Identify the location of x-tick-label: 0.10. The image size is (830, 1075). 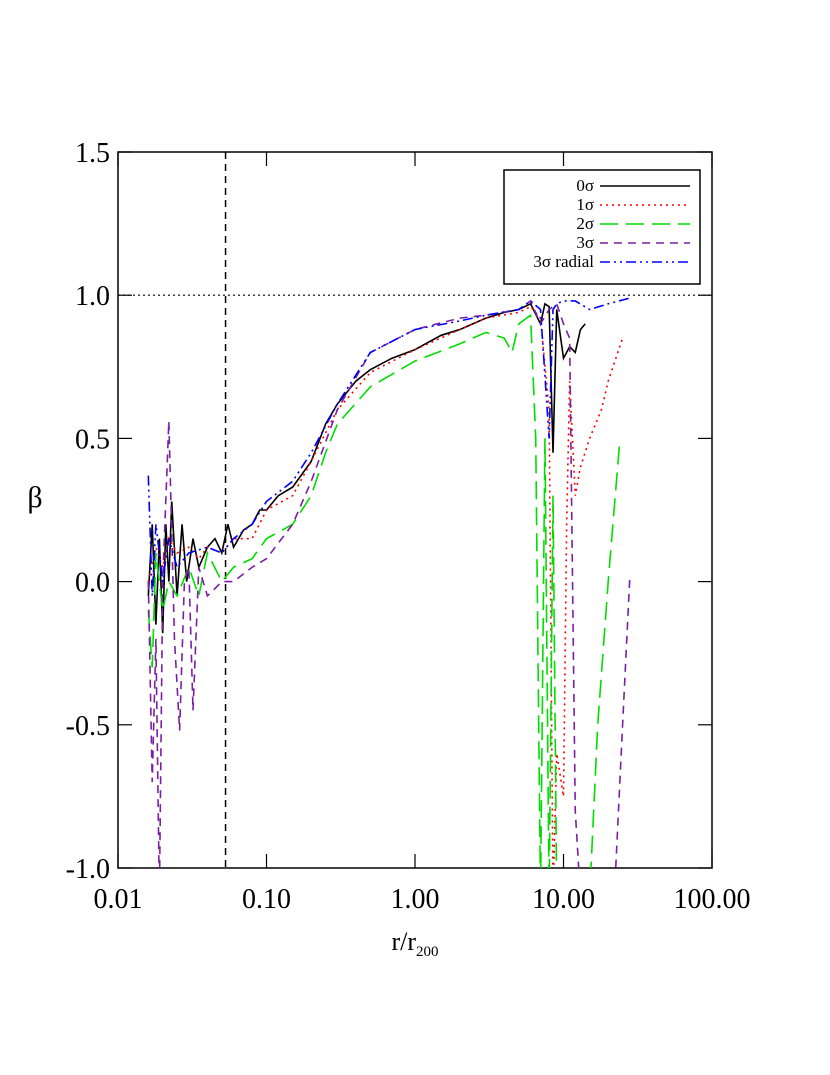
(266, 899).